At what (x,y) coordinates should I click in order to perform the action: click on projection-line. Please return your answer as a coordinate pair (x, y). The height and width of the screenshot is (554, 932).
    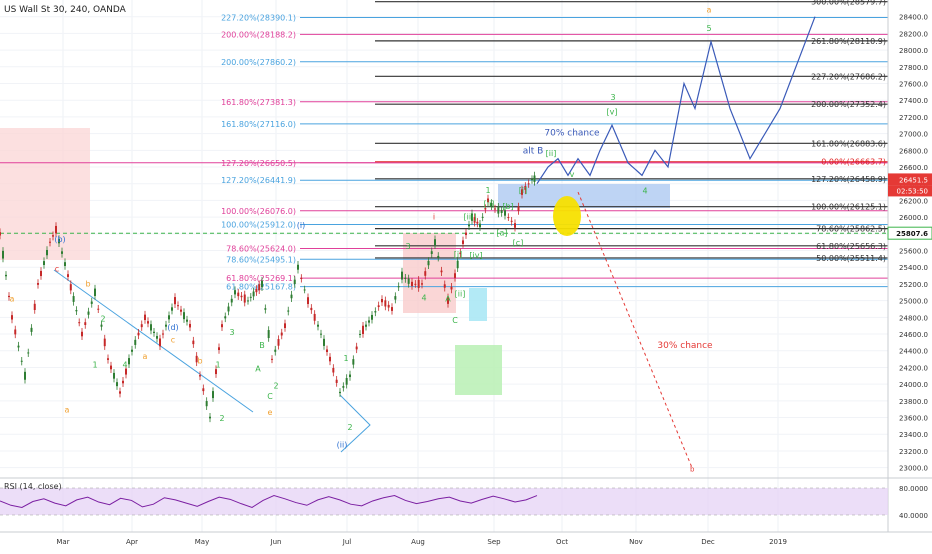
    Looking at the image, I should click on (676, 100).